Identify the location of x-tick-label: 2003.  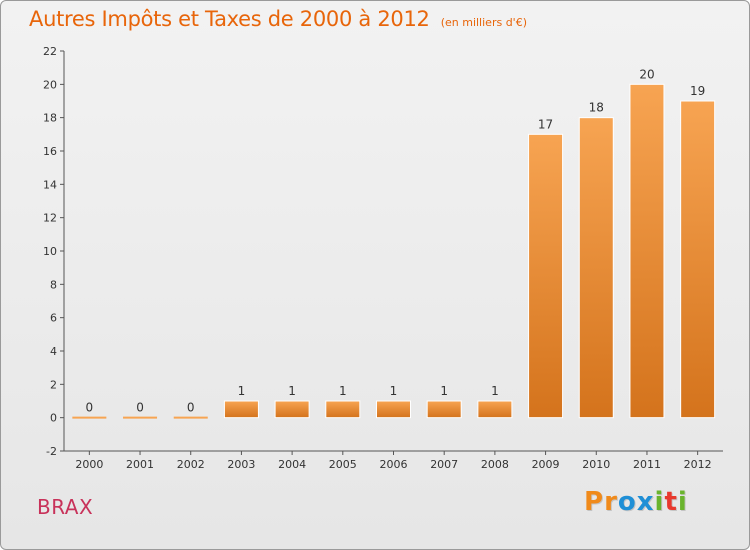
(241, 464).